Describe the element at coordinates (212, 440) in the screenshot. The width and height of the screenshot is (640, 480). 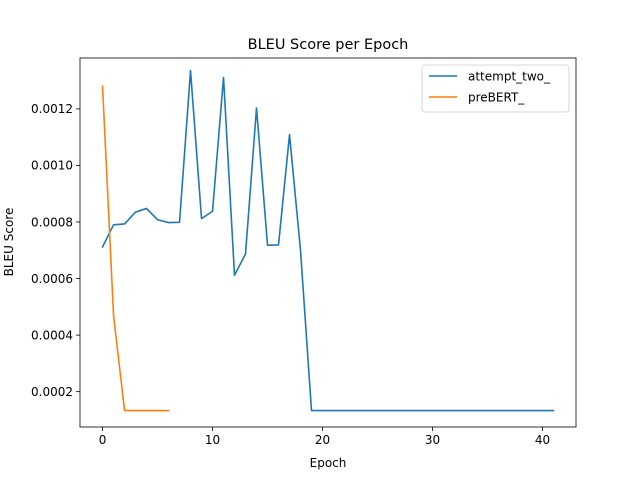
I see `x-tick-label: 10` at that location.